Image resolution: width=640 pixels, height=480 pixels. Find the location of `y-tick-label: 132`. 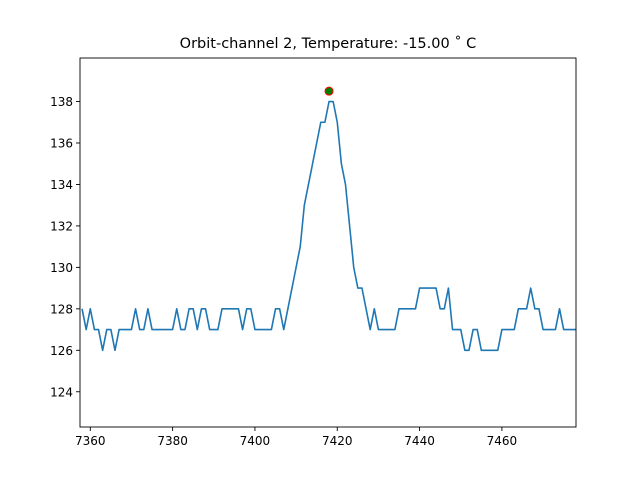

y-tick-label: 132 is located at coordinates (61, 226).